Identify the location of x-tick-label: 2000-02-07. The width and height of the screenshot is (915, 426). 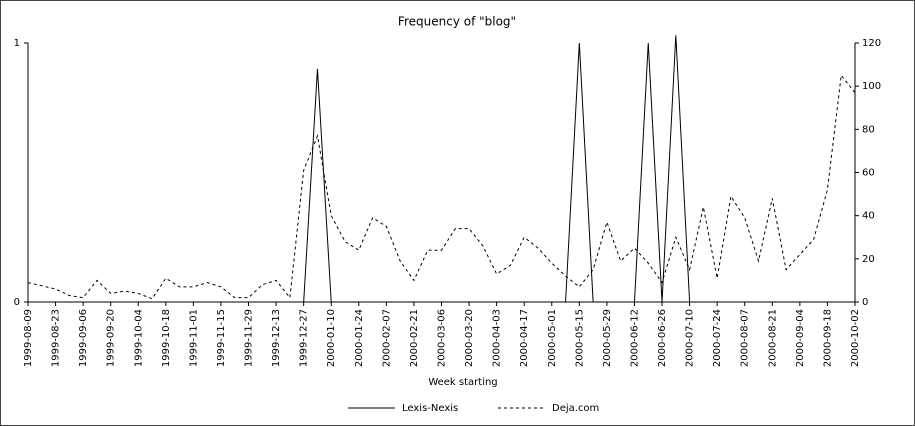
(386, 338).